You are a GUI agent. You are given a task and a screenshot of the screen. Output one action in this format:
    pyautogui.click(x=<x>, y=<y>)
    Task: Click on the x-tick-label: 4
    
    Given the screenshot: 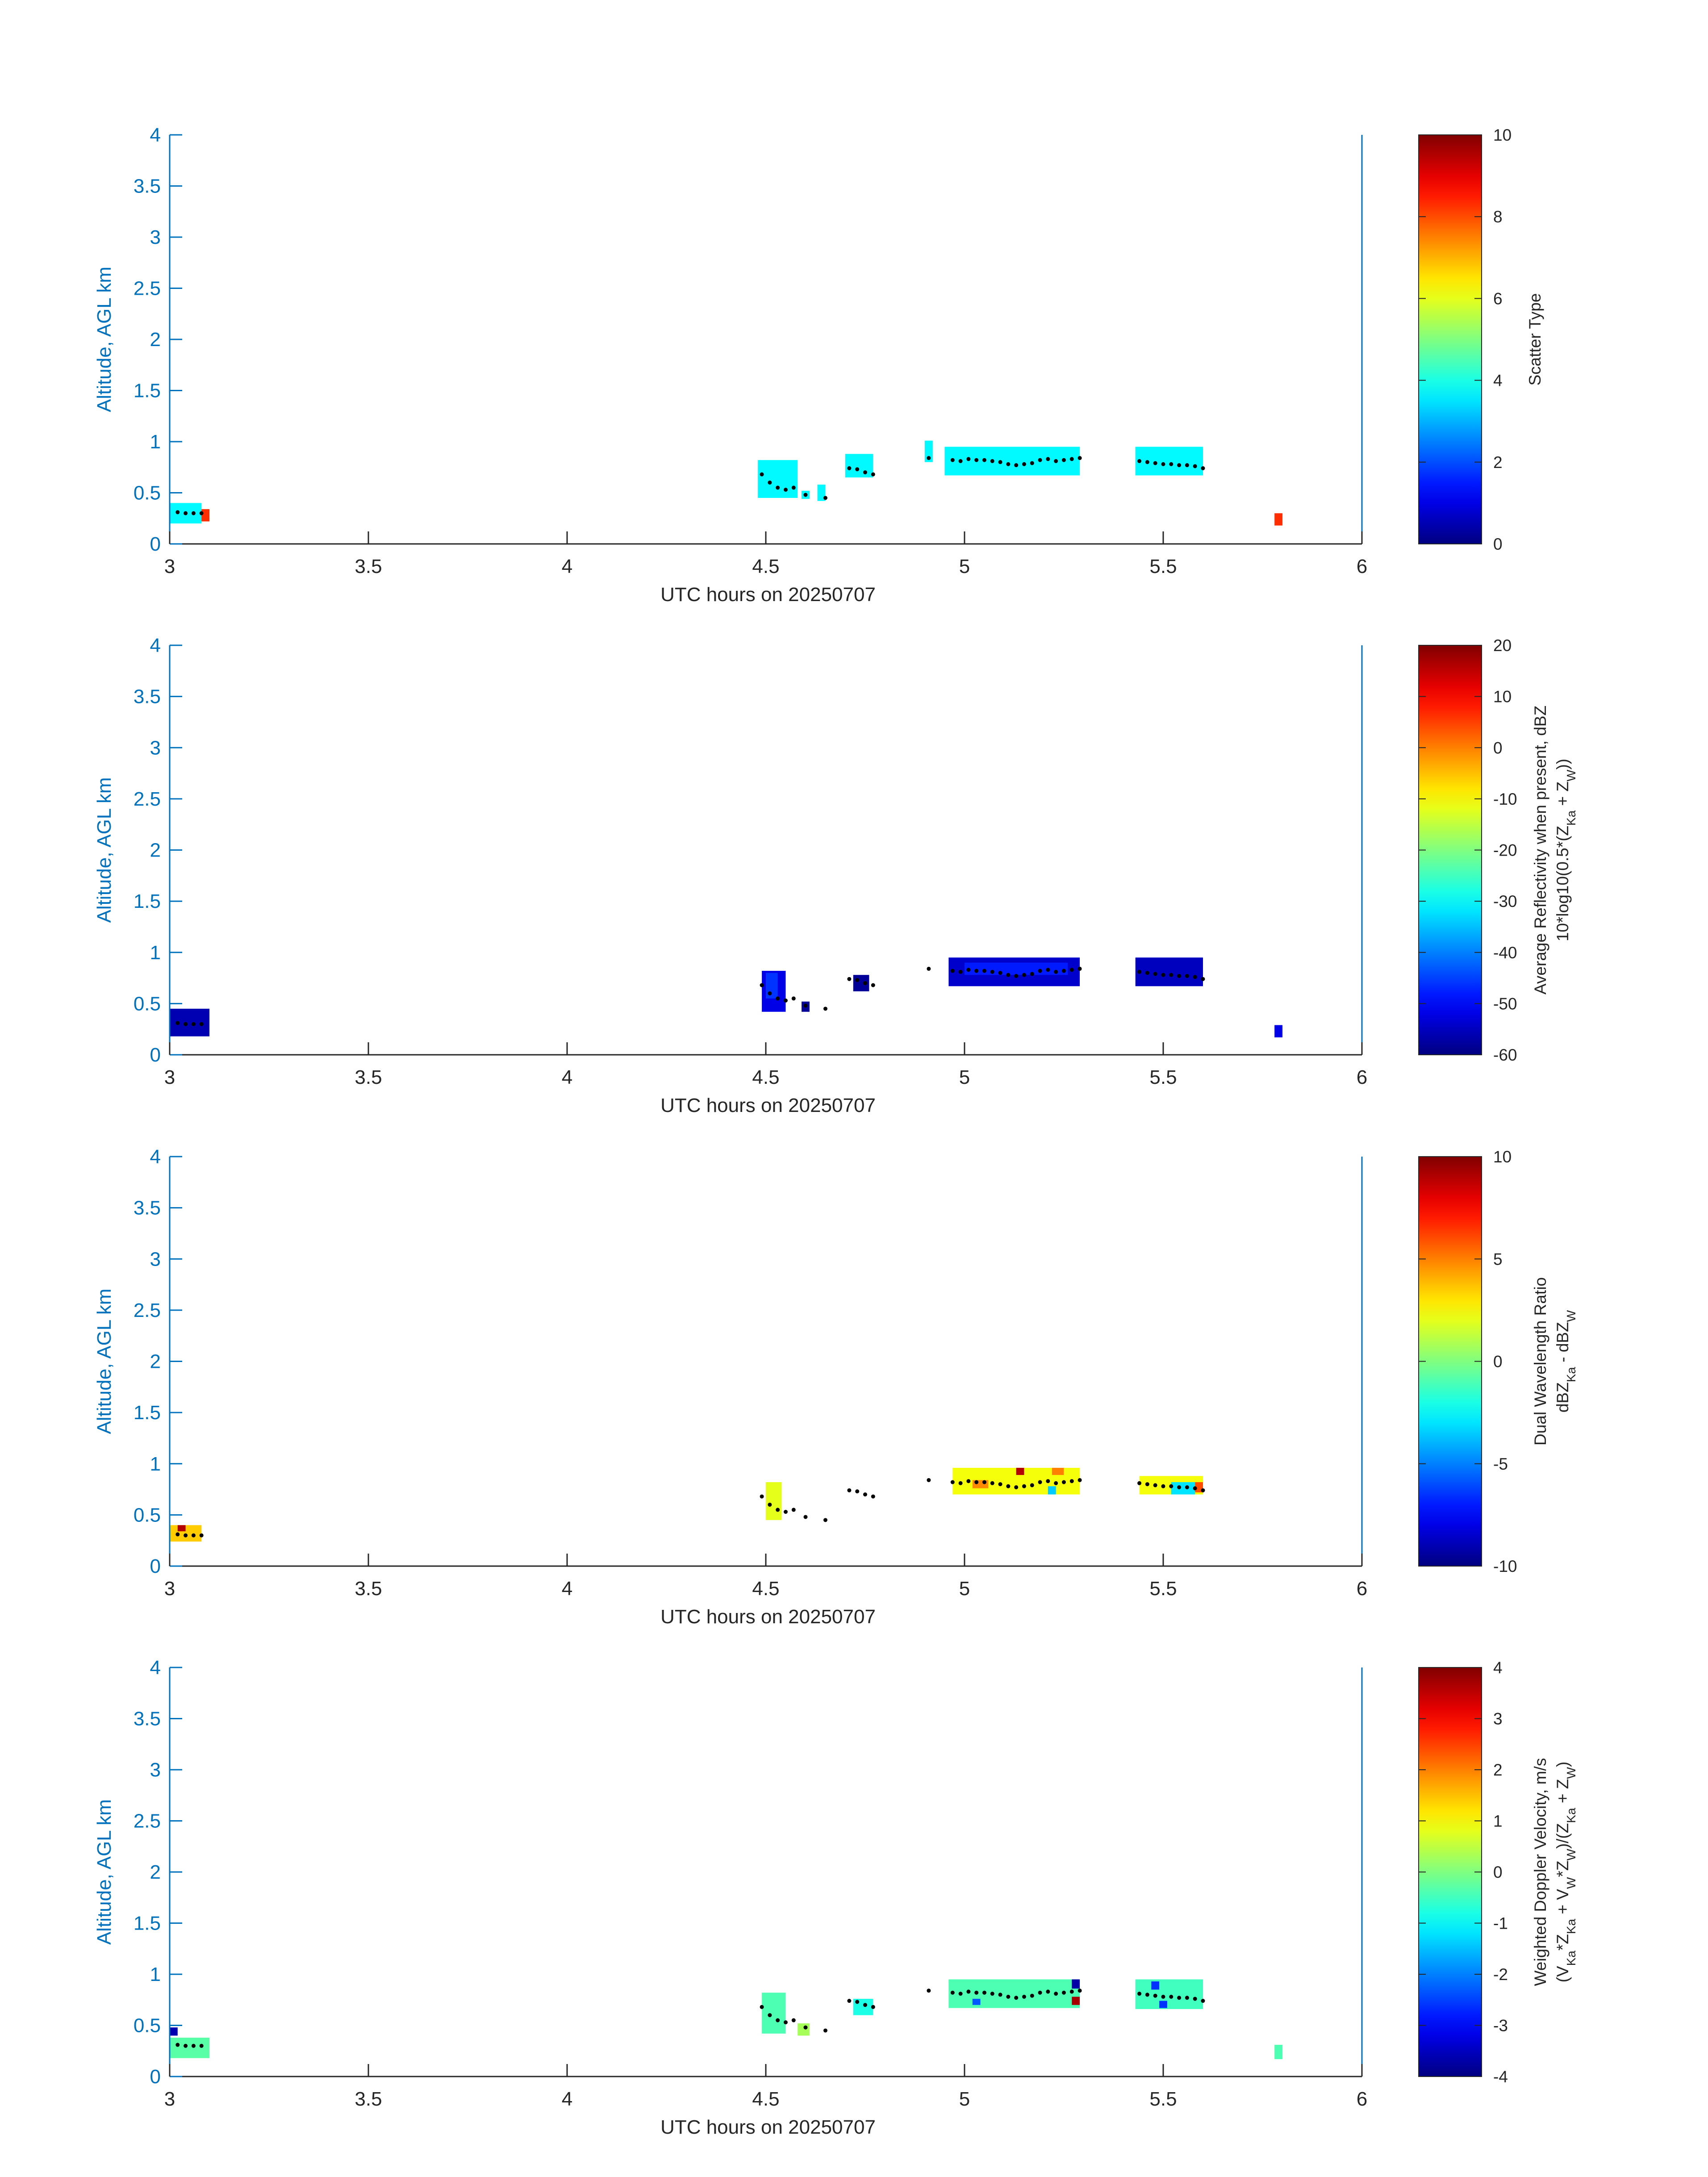 What is the action you would take?
    pyautogui.click(x=567, y=2099)
    